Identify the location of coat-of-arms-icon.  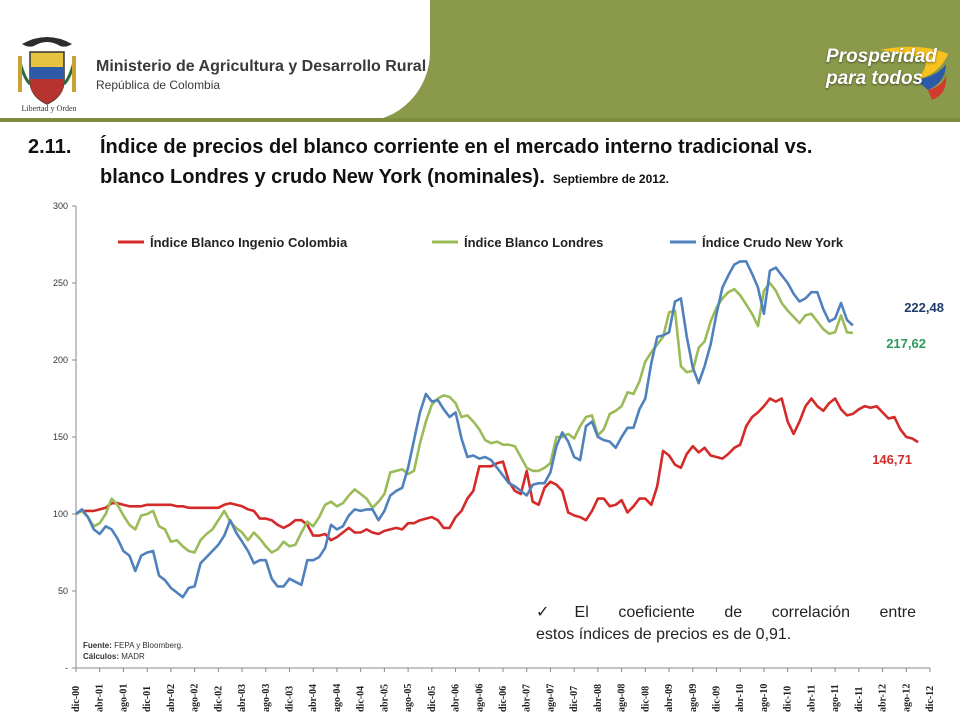
(47, 71).